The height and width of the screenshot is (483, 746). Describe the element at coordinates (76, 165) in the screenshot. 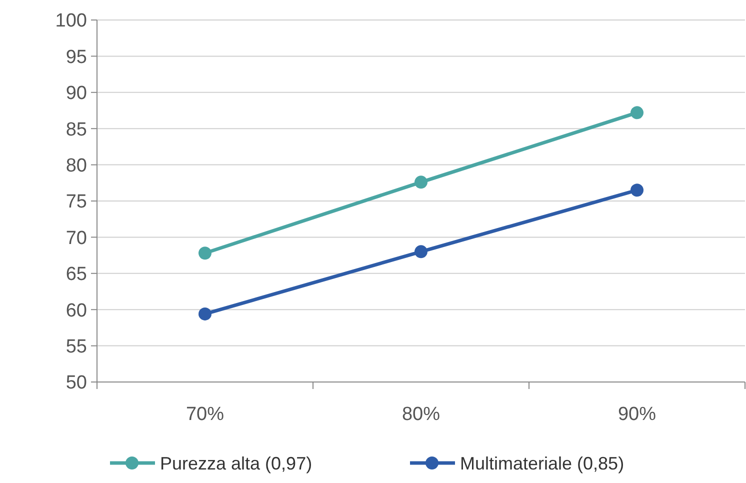

I see `y-tick-label: 80` at that location.